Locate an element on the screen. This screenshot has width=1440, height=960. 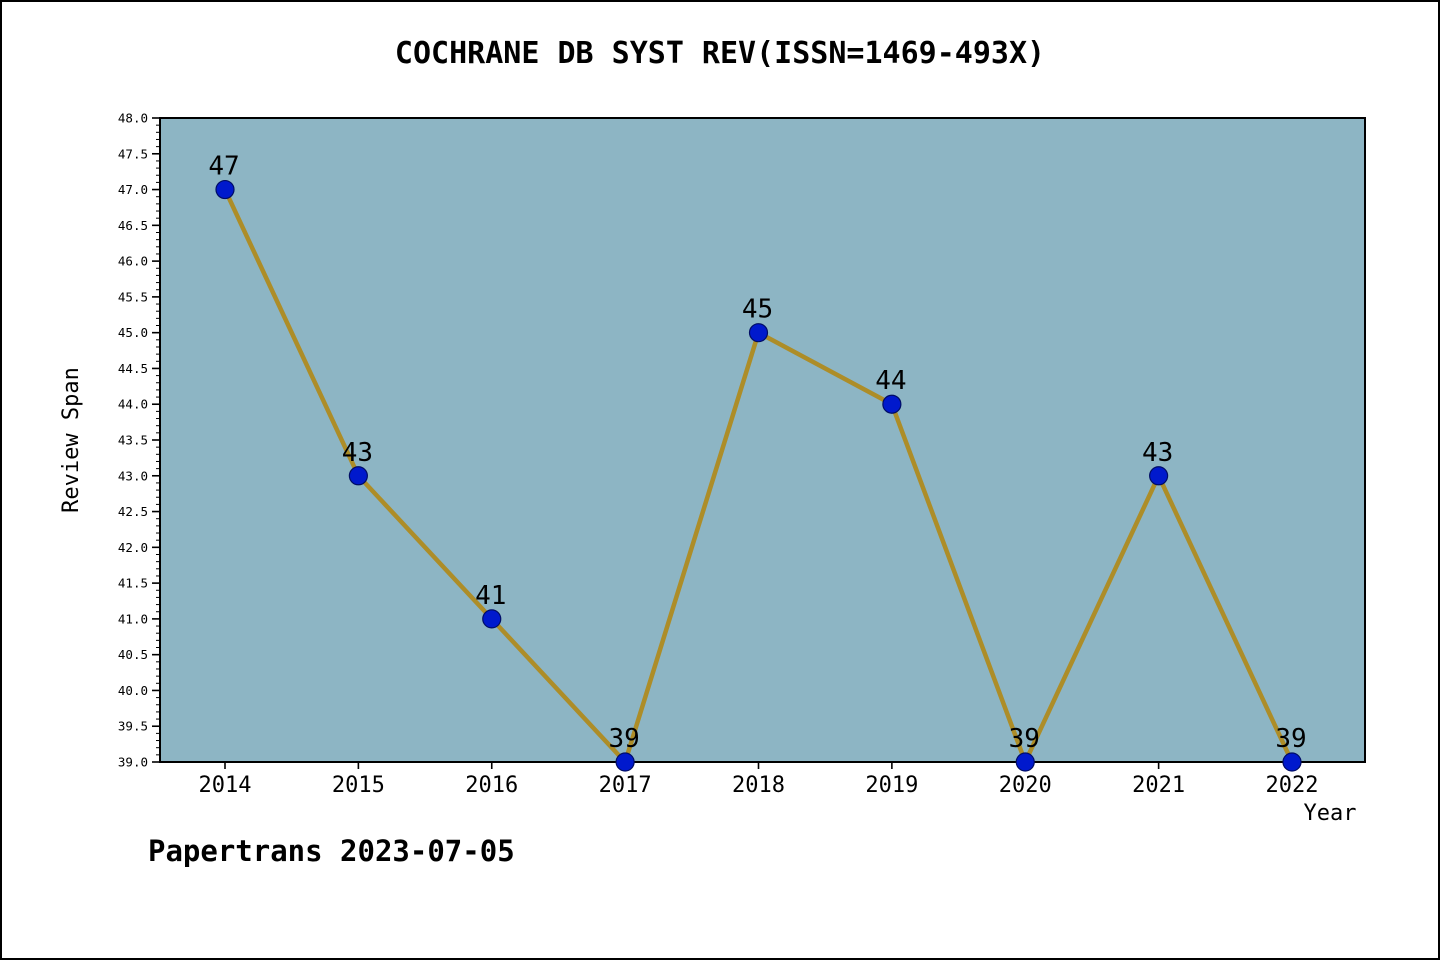
x-tick-label: 2016 is located at coordinates (491, 785).